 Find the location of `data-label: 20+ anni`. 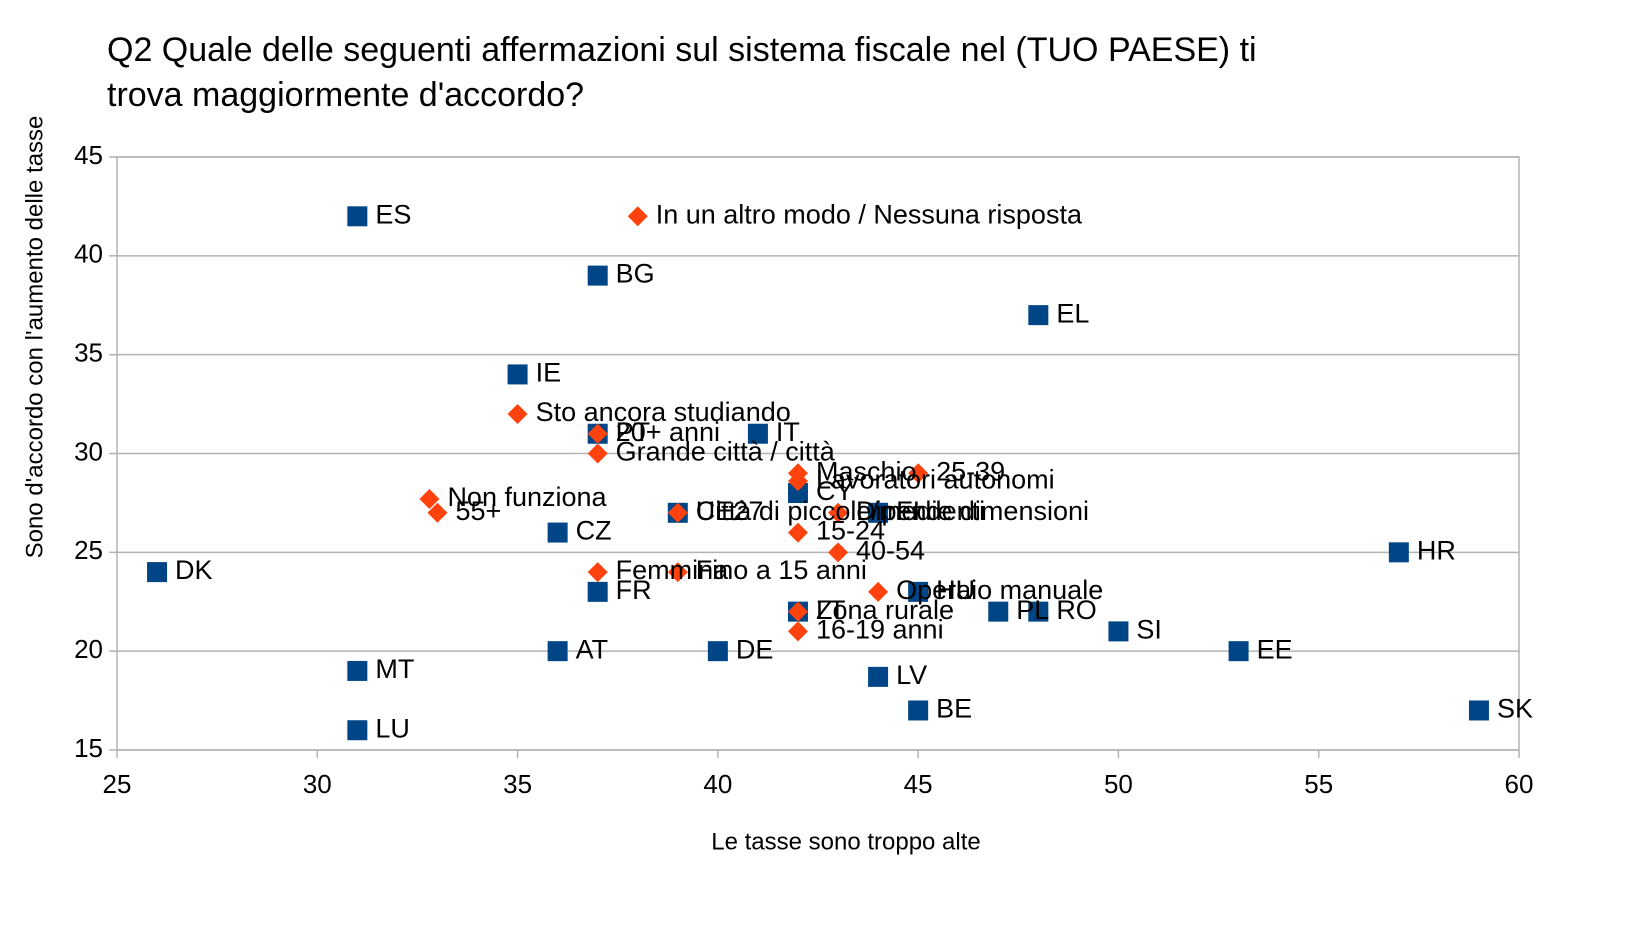

data-label: 20+ anni is located at coordinates (668, 432).